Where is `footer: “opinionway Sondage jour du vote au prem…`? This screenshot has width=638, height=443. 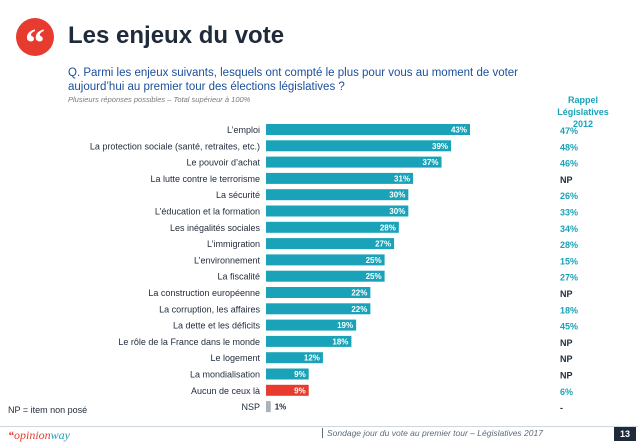 footer: “opinionway Sondage jour du vote au prem… is located at coordinates (319, 434).